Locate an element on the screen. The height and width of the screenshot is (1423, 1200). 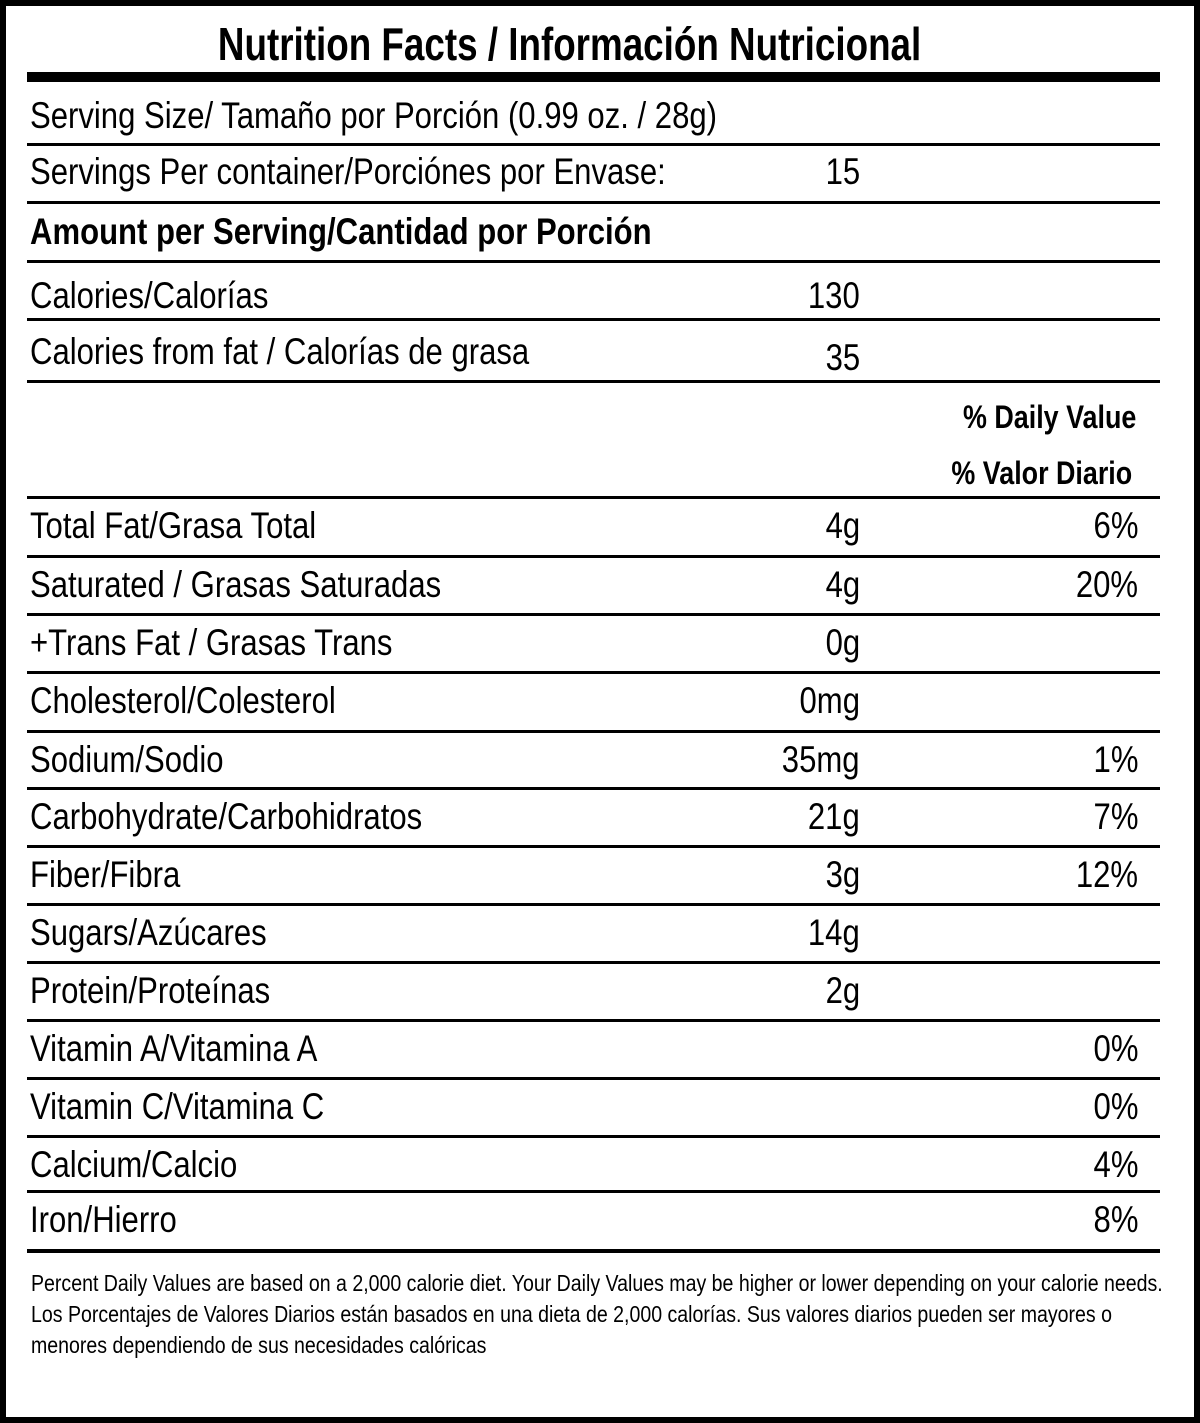
nutrient-amount: 35mg is located at coordinates (821, 759).